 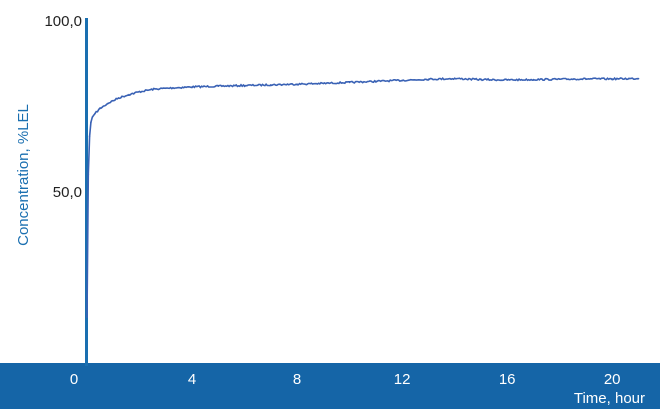 I want to click on x-tick-label: 4, so click(x=192, y=379).